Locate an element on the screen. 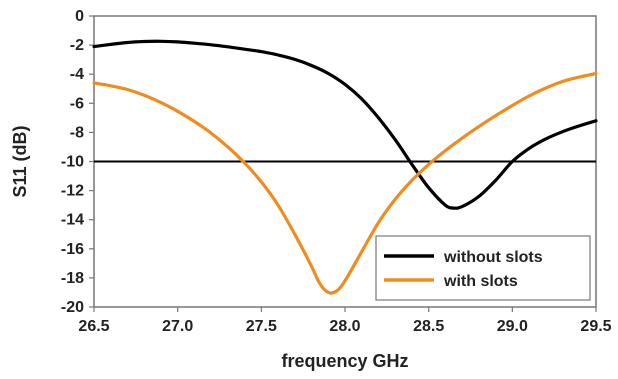 Image resolution: width=618 pixels, height=379 pixels. x-tick-label: 29.0 is located at coordinates (512, 326).